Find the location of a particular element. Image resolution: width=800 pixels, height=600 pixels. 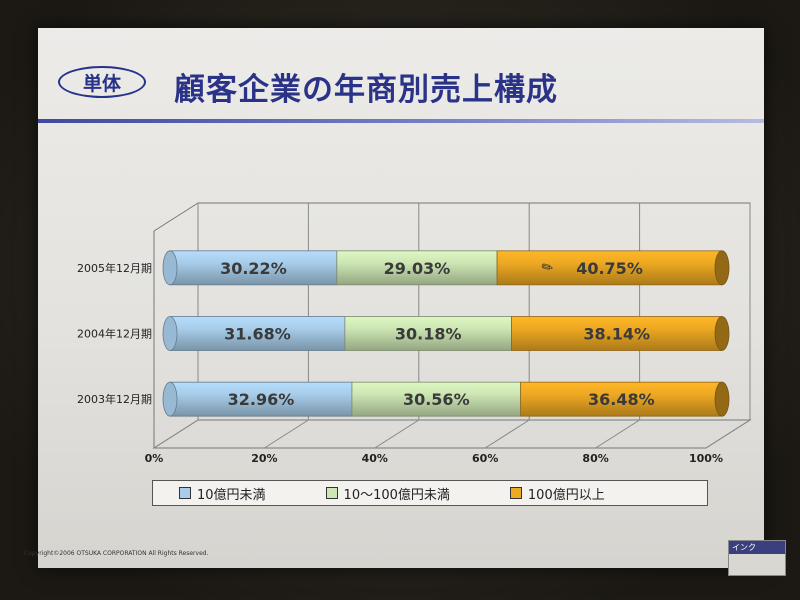

bar-data-label: 30.56% is located at coordinates (436, 399).